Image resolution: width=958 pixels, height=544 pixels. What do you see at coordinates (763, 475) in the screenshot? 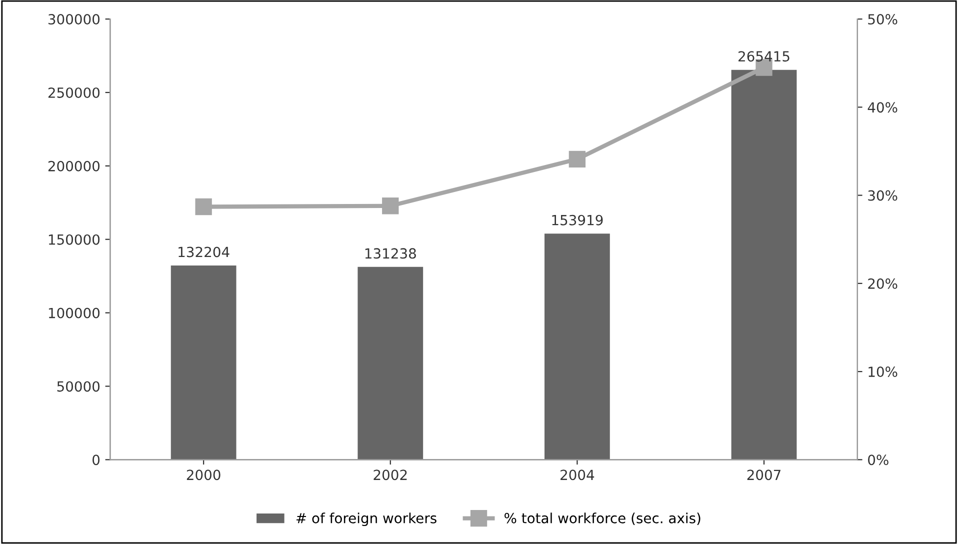
I see `x-tick-label: 2007` at bounding box center [763, 475].